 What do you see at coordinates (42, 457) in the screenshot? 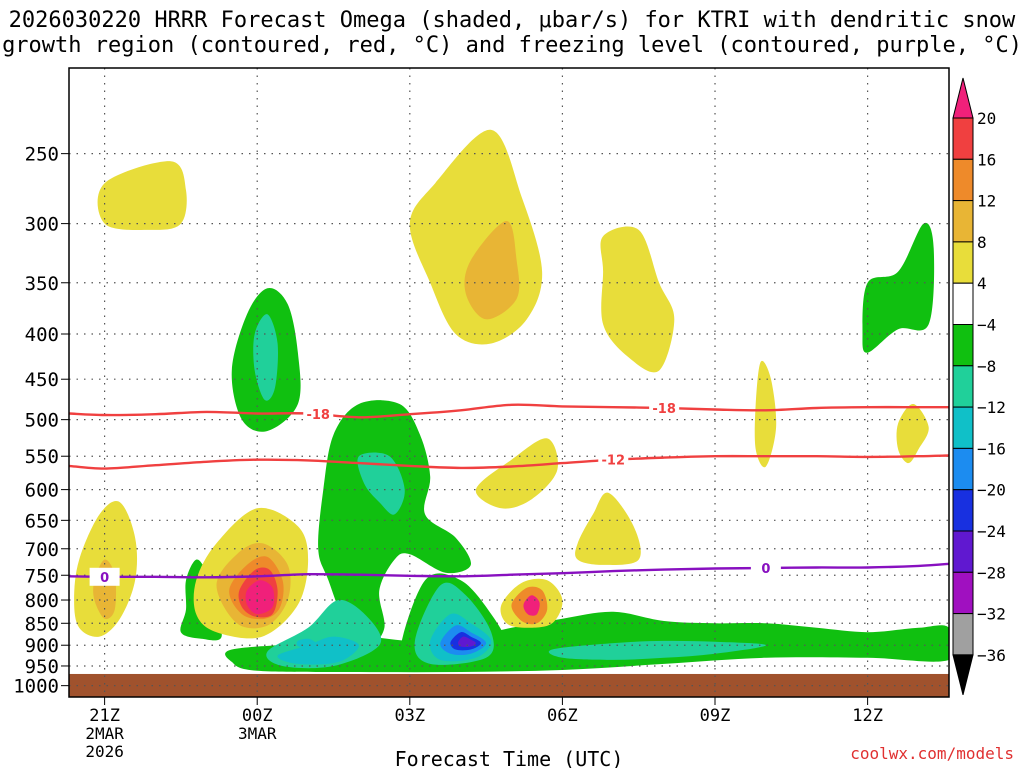
I see `y-tick-label-550: 550` at bounding box center [42, 457].